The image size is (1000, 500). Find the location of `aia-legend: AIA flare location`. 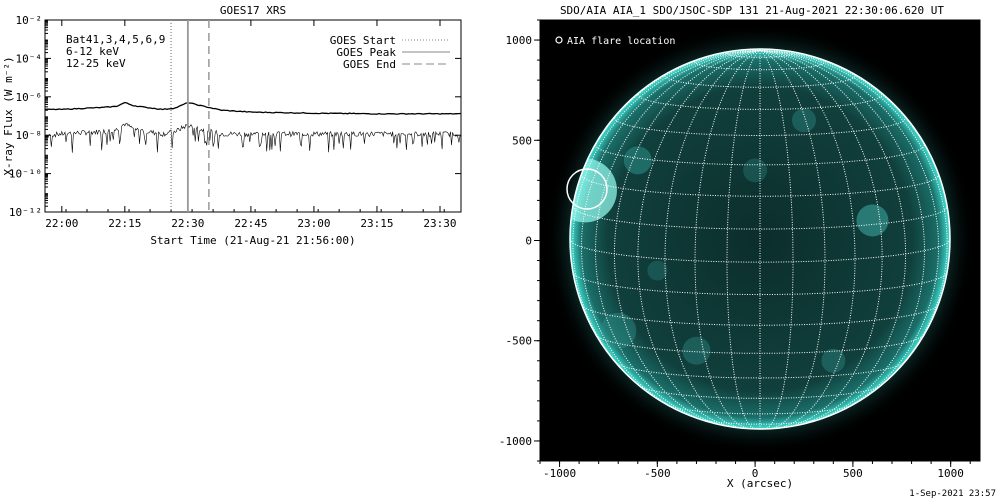

aia-legend: AIA flare location is located at coordinates (615, 41).